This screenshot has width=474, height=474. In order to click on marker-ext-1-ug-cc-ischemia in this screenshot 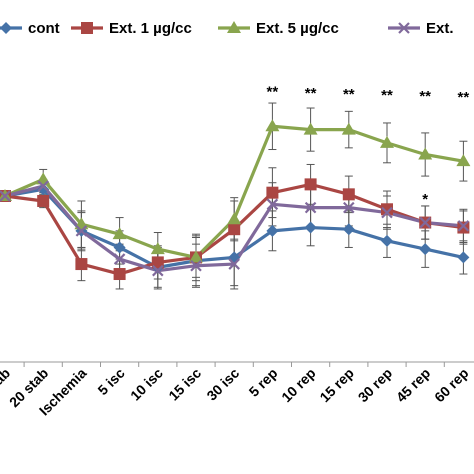, I will do `click(81, 264)`.